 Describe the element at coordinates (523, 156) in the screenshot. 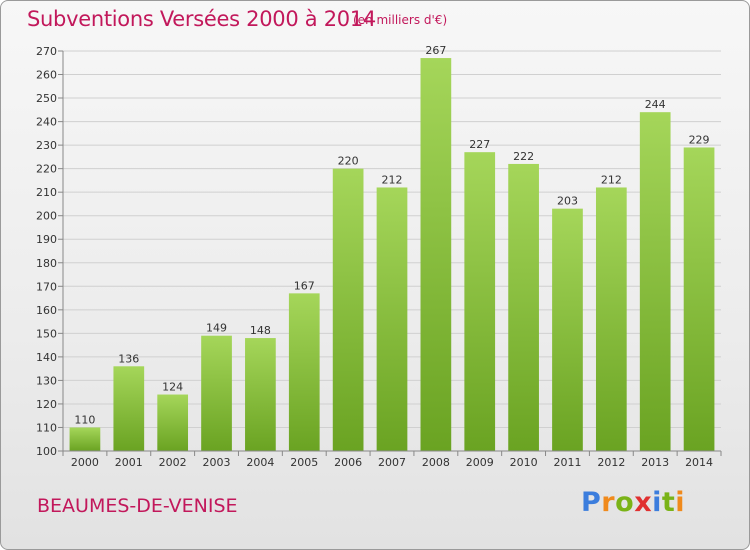

I see `data-label: 222` at that location.